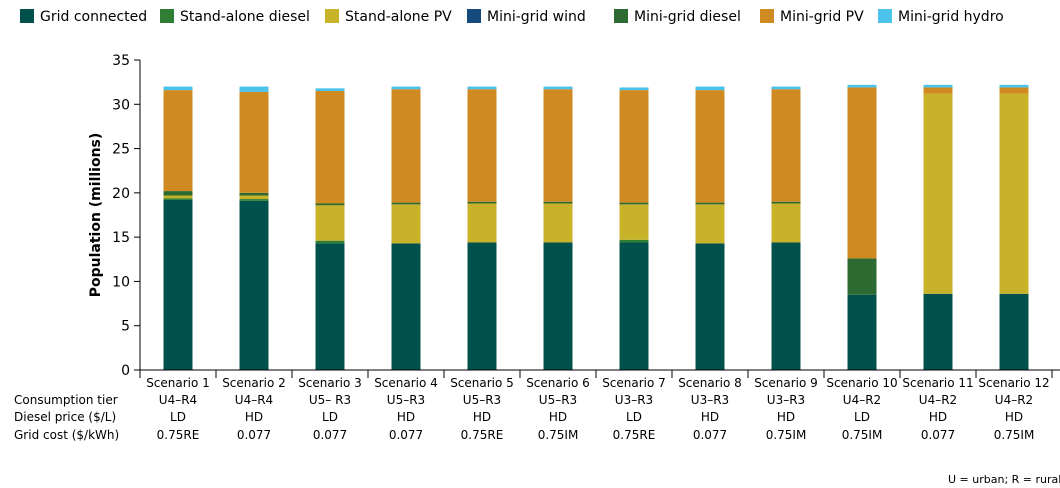  What do you see at coordinates (1014, 400) in the screenshot?
I see `table-cell-r1-c12: U4–R2` at bounding box center [1014, 400].